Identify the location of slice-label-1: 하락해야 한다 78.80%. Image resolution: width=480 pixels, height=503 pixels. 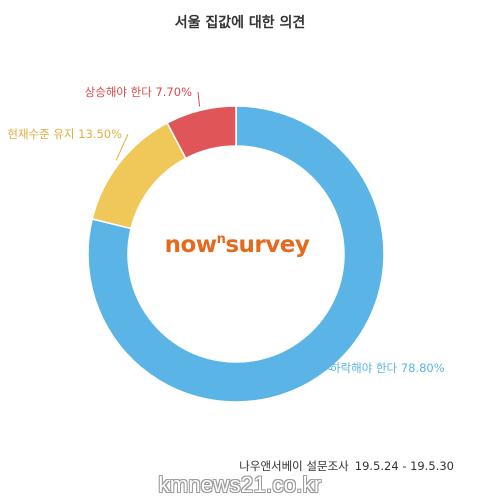
(387, 368).